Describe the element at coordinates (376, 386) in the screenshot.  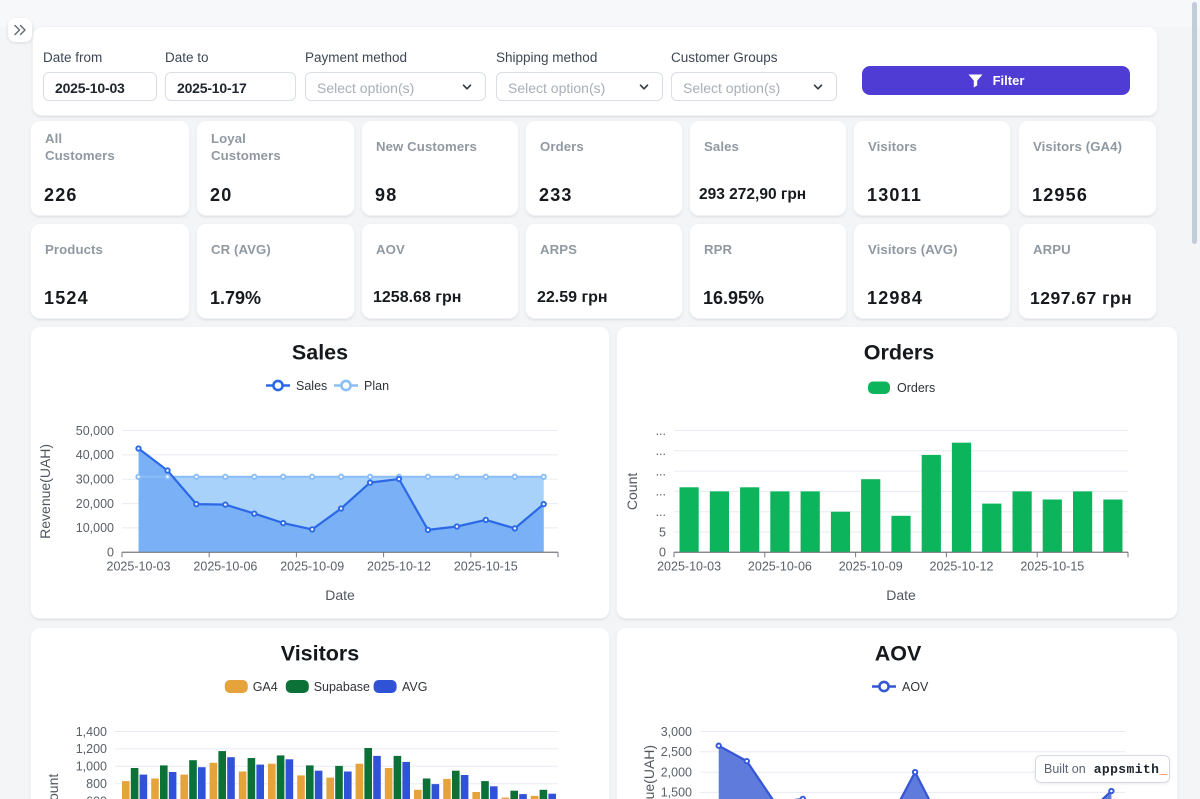
I see `svg-text: Plan` at that location.